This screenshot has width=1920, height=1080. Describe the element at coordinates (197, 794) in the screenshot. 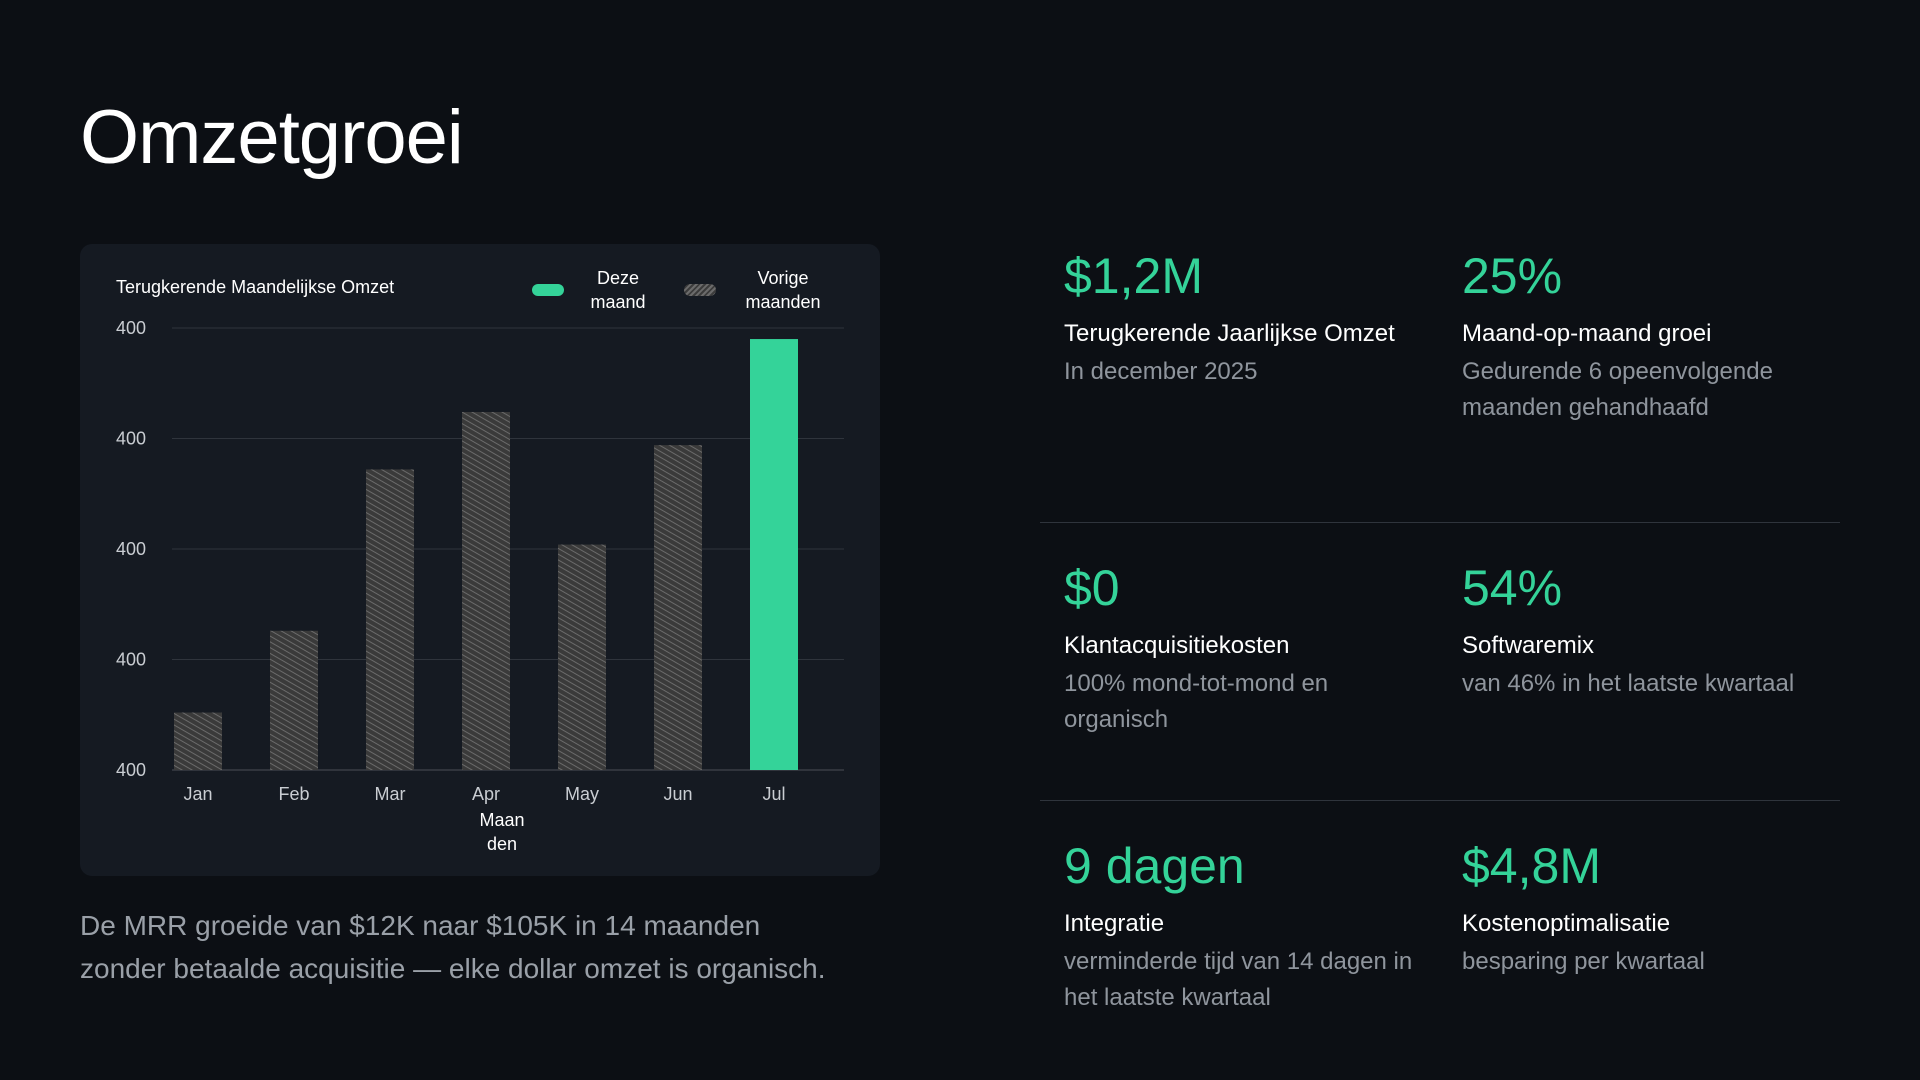

I see `x-tick-label: Jan` at that location.